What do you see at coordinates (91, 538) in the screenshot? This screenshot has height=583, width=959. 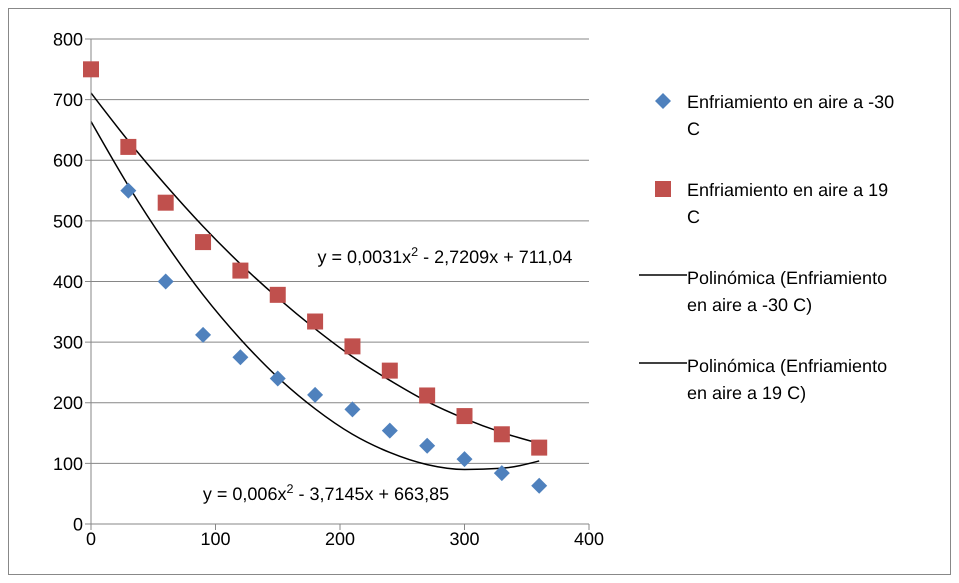 I see `x-tick-label: 0` at bounding box center [91, 538].